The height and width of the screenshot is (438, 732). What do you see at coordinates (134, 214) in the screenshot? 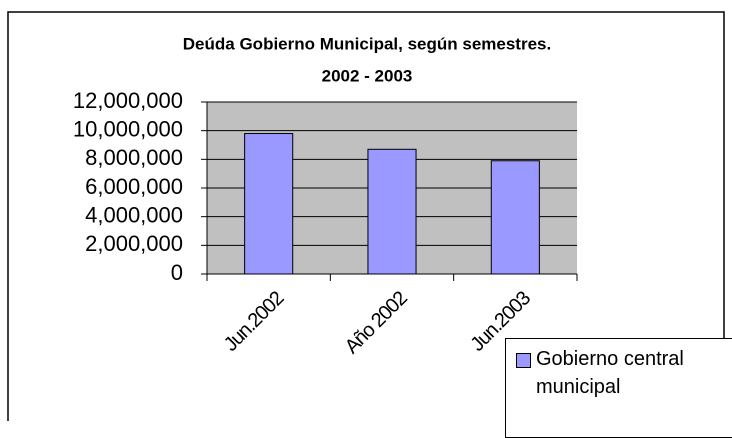
I see `y-tick-label: 4,000,000` at bounding box center [134, 214].